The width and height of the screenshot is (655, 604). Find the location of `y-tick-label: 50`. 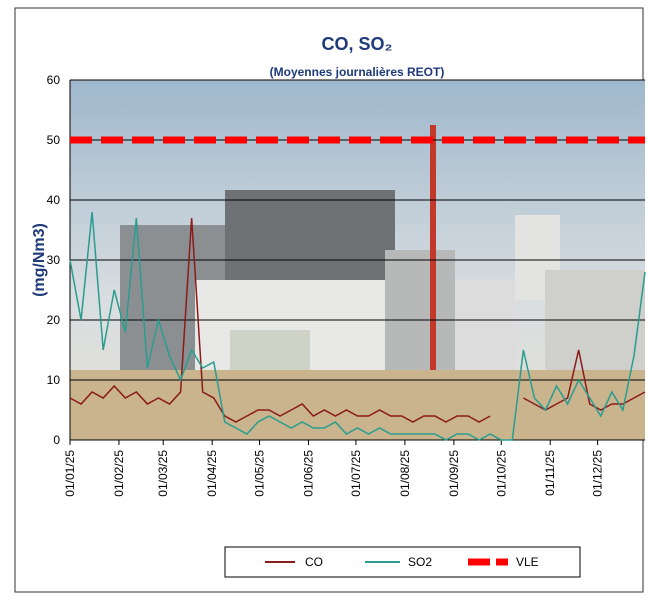

y-tick-label: 50 is located at coordinates (54, 140).